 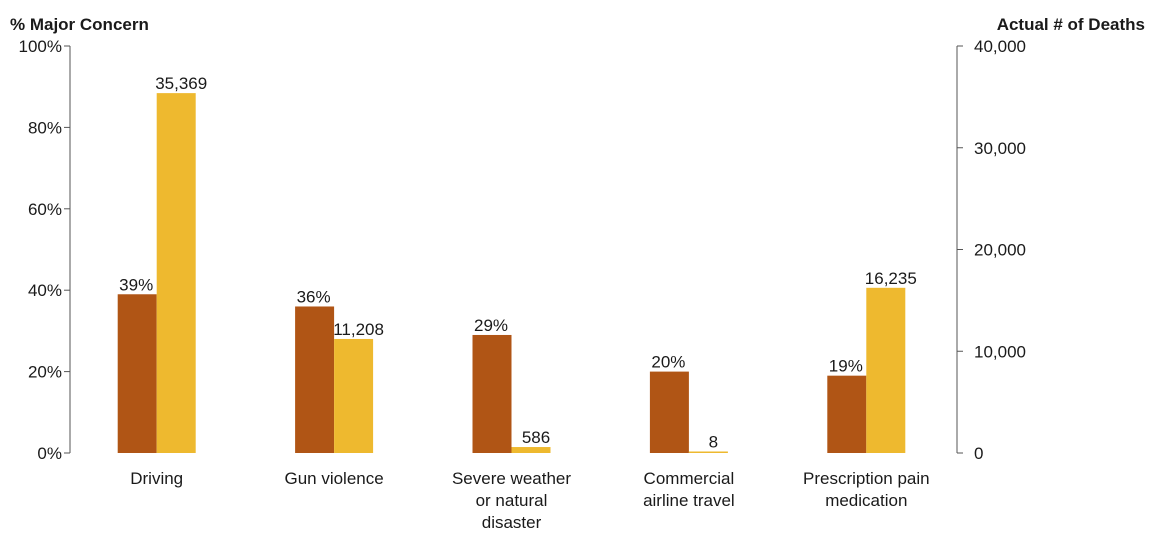 I want to click on deaths-data-label: 16,235, so click(x=891, y=278).